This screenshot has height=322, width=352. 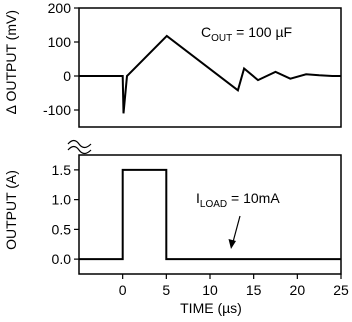 I want to click on cout-annotation: COUT = 100 µF, so click(x=246, y=34).